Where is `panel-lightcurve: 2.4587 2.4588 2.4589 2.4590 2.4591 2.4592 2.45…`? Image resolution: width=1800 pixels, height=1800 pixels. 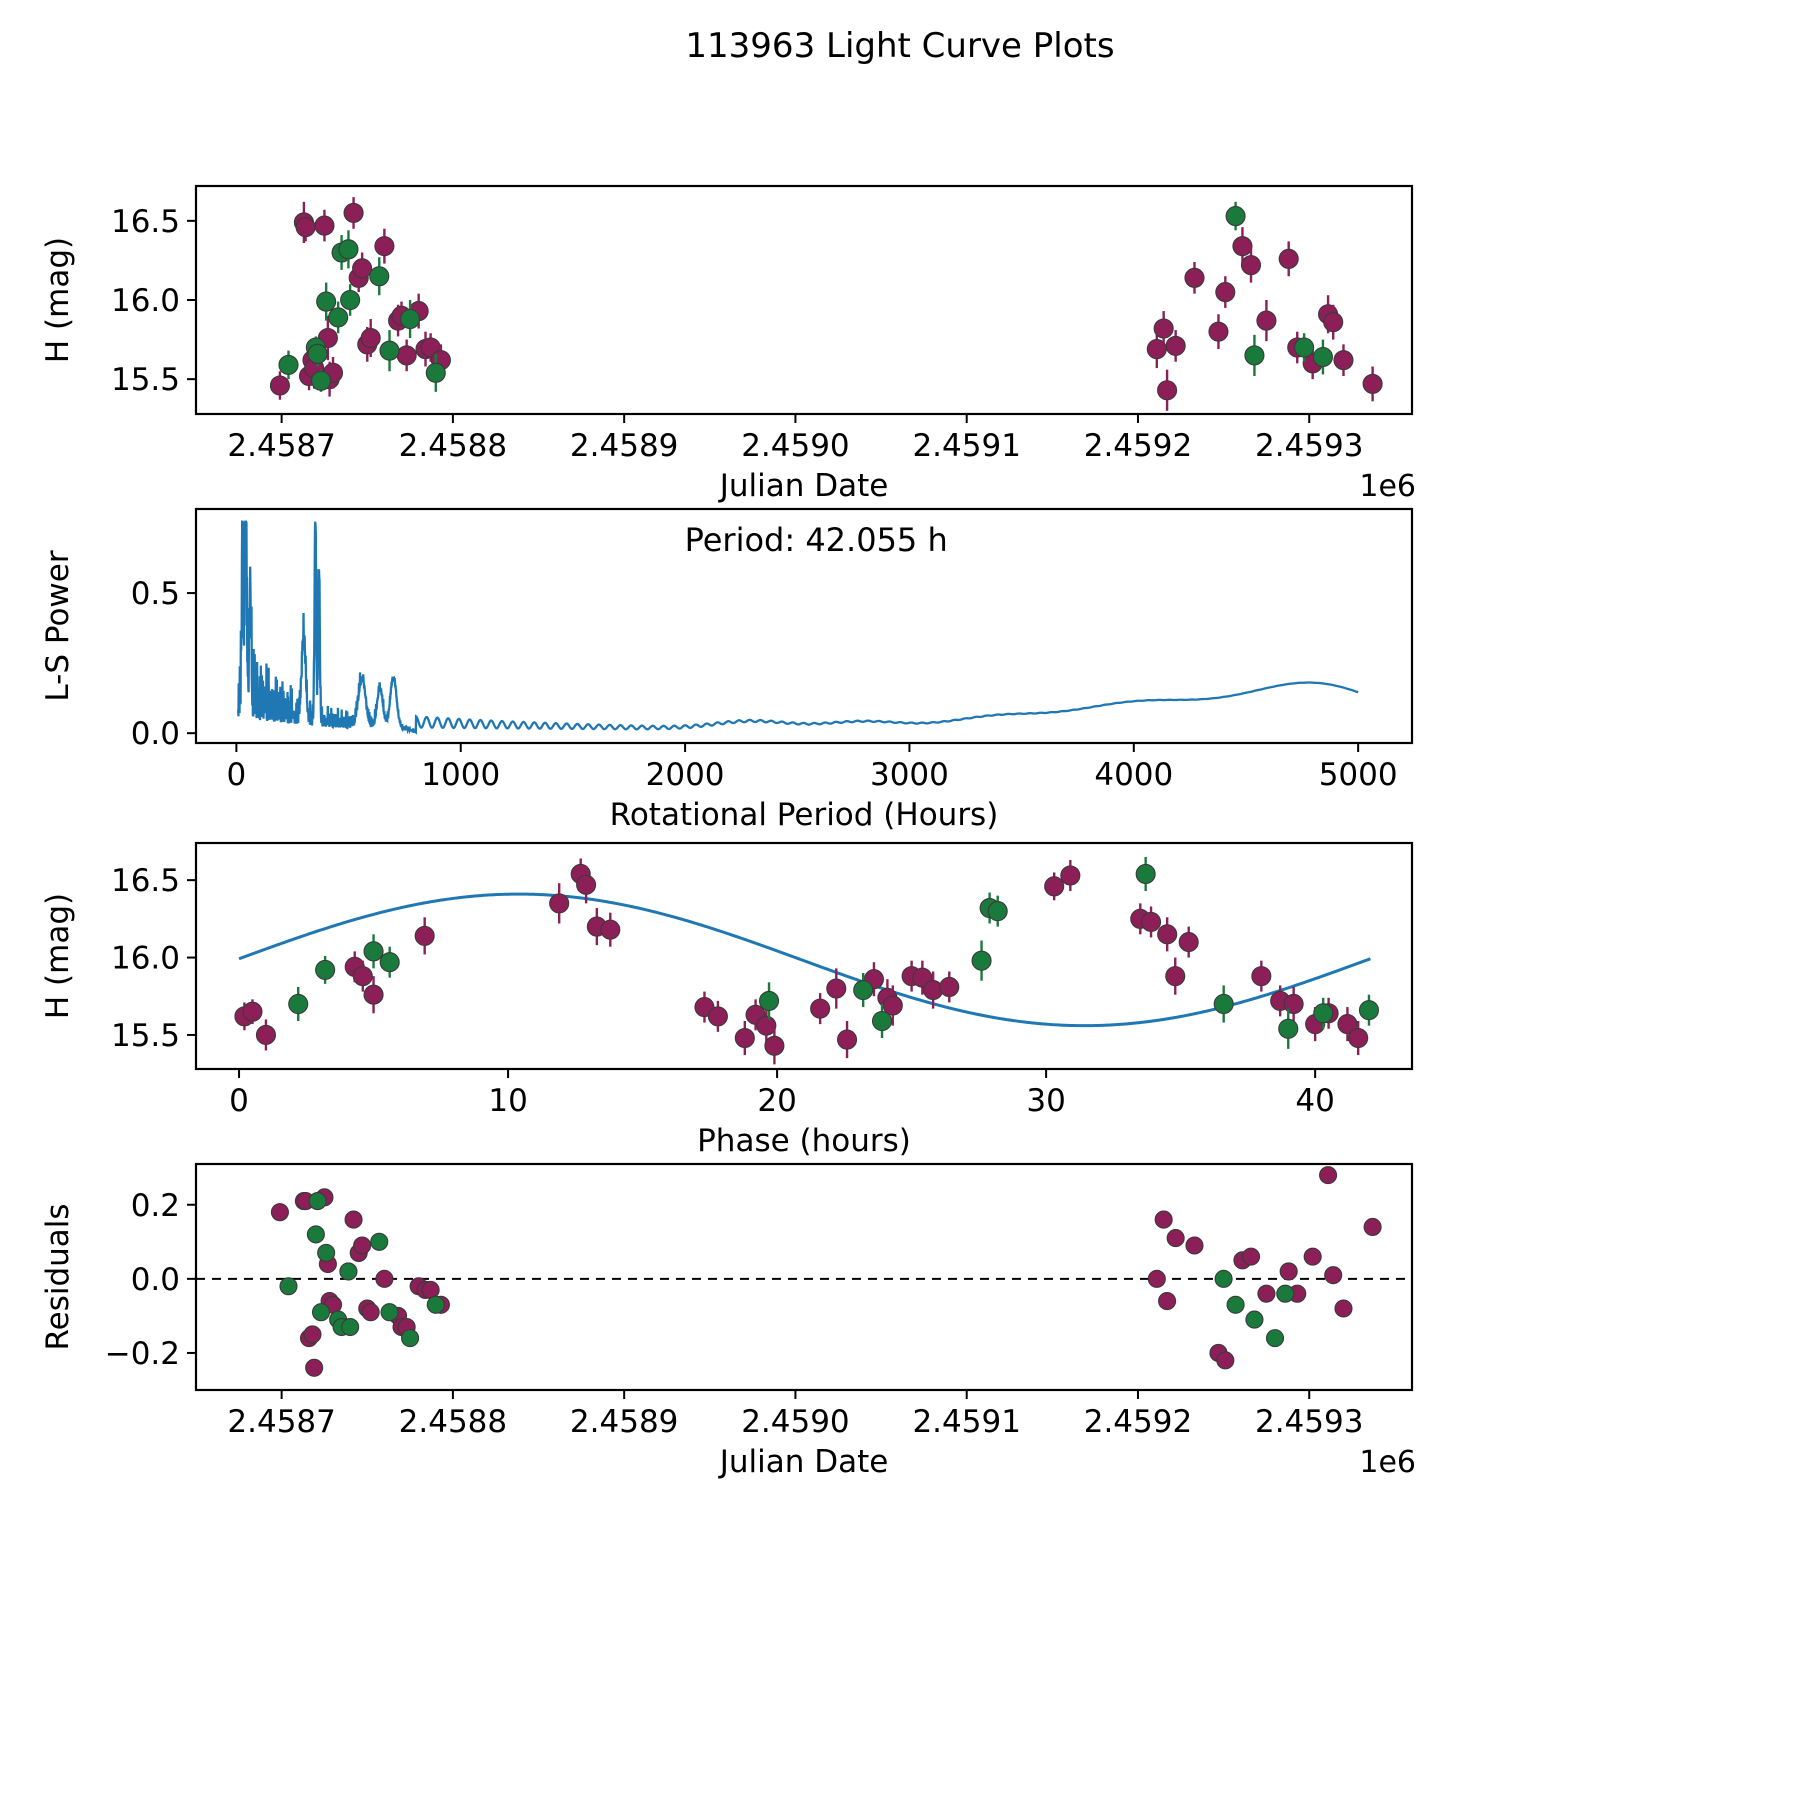 panel-lightcurve: 2.4587 2.4588 2.4589 2.4590 2.4591 2.4592 2.45… is located at coordinates (728, 344).